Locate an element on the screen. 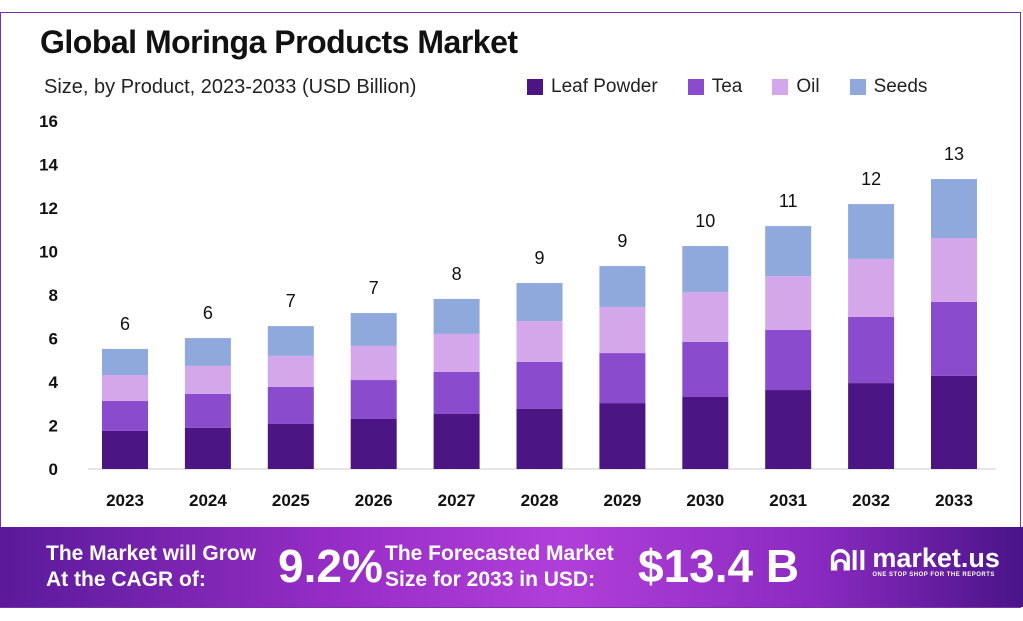  legend-label: Seeds is located at coordinates (900, 86).